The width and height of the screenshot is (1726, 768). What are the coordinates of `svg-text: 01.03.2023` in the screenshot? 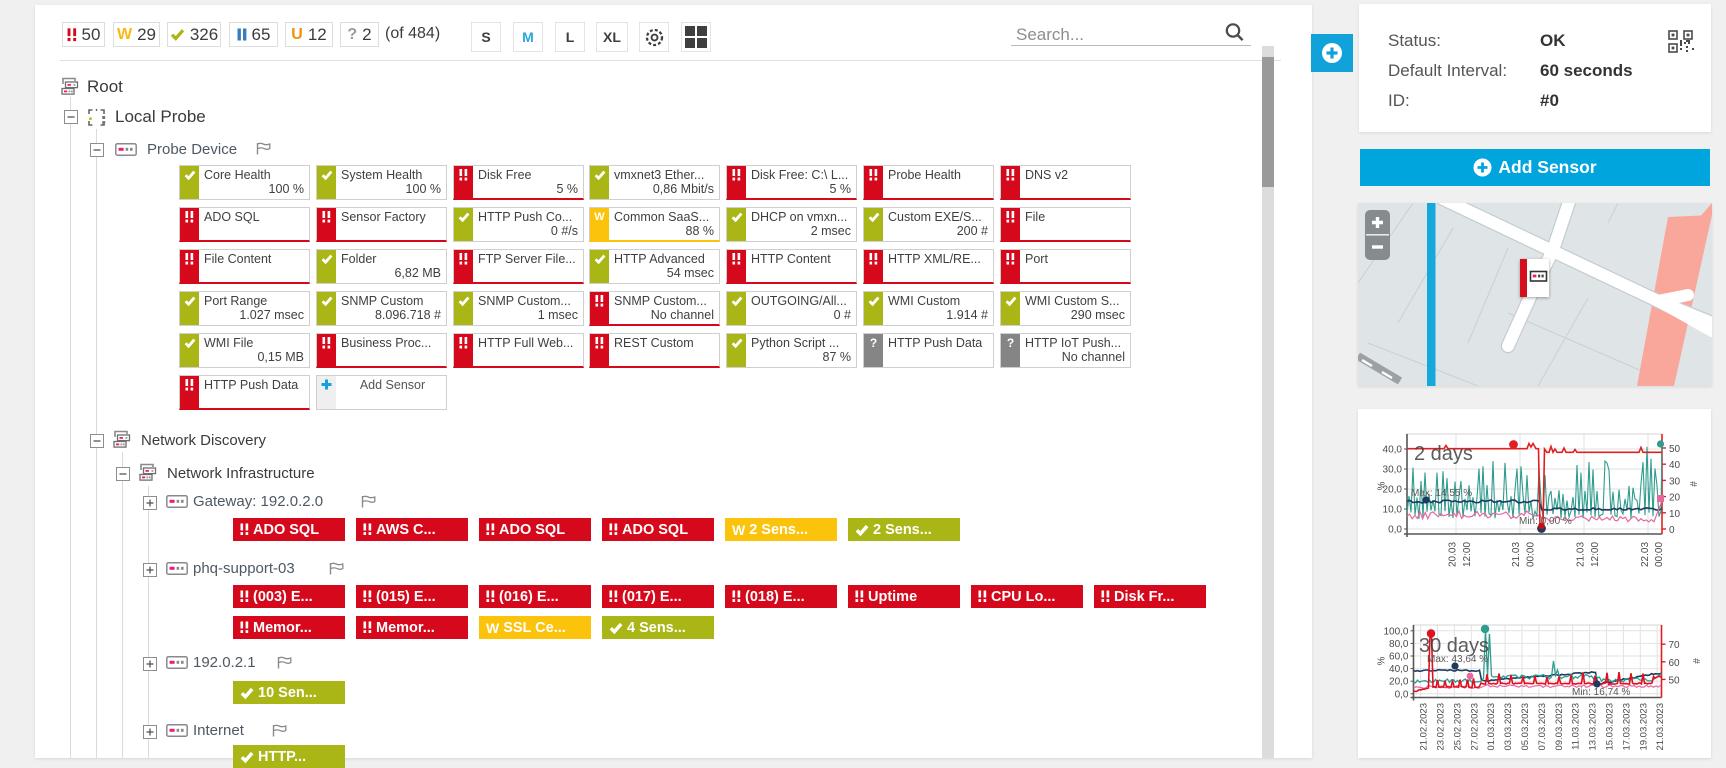 It's located at (1491, 727).